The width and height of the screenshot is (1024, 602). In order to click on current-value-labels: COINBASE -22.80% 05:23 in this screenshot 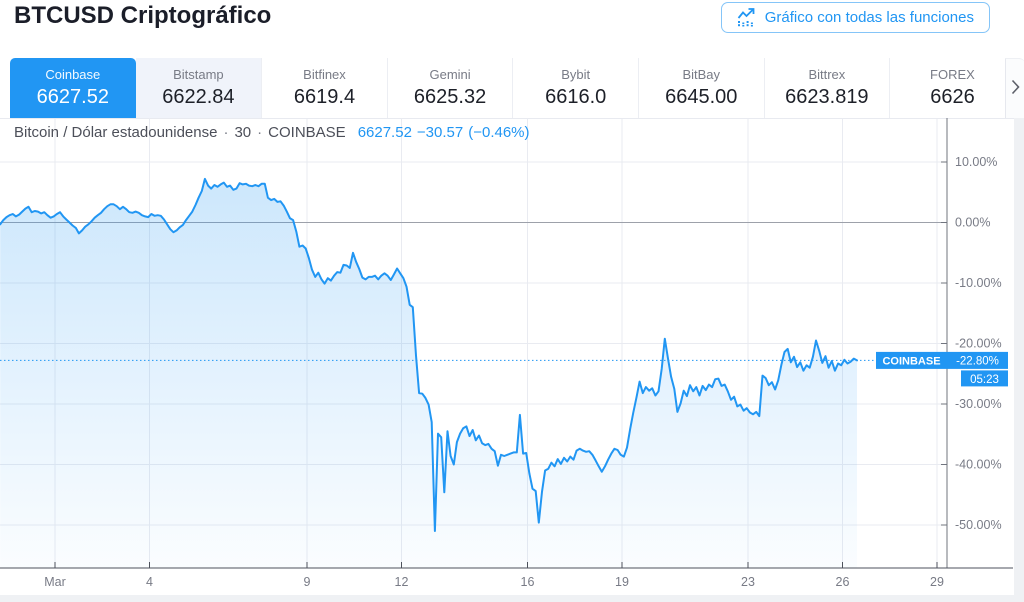, I will do `click(942, 369)`.